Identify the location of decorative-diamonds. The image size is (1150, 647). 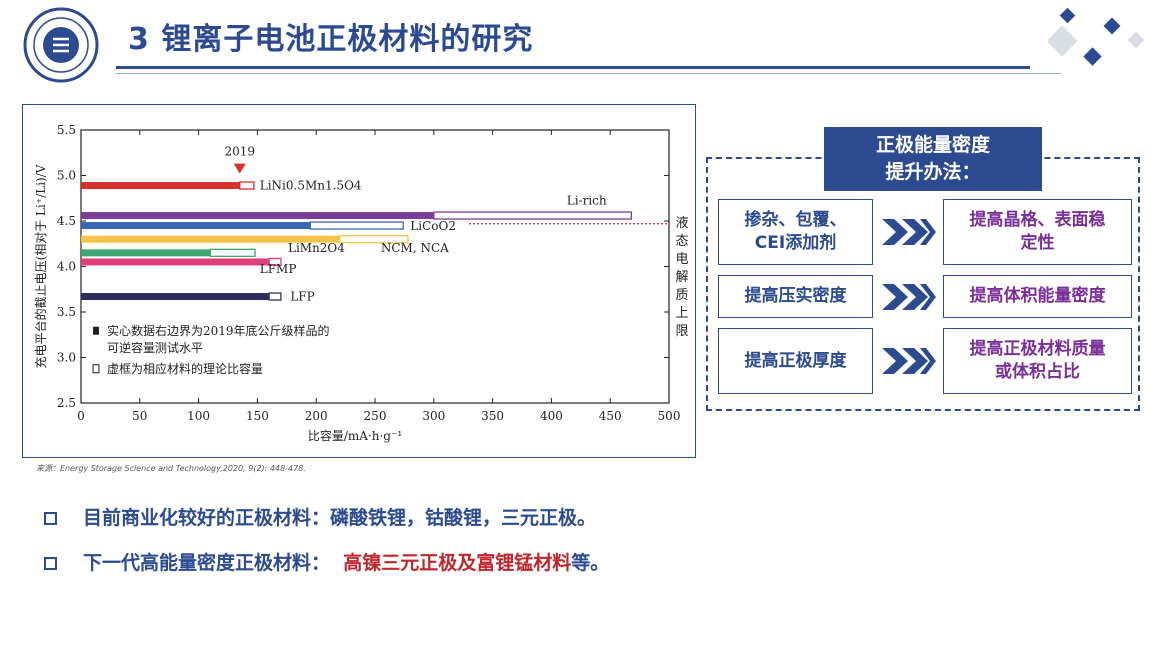
(1096, 36).